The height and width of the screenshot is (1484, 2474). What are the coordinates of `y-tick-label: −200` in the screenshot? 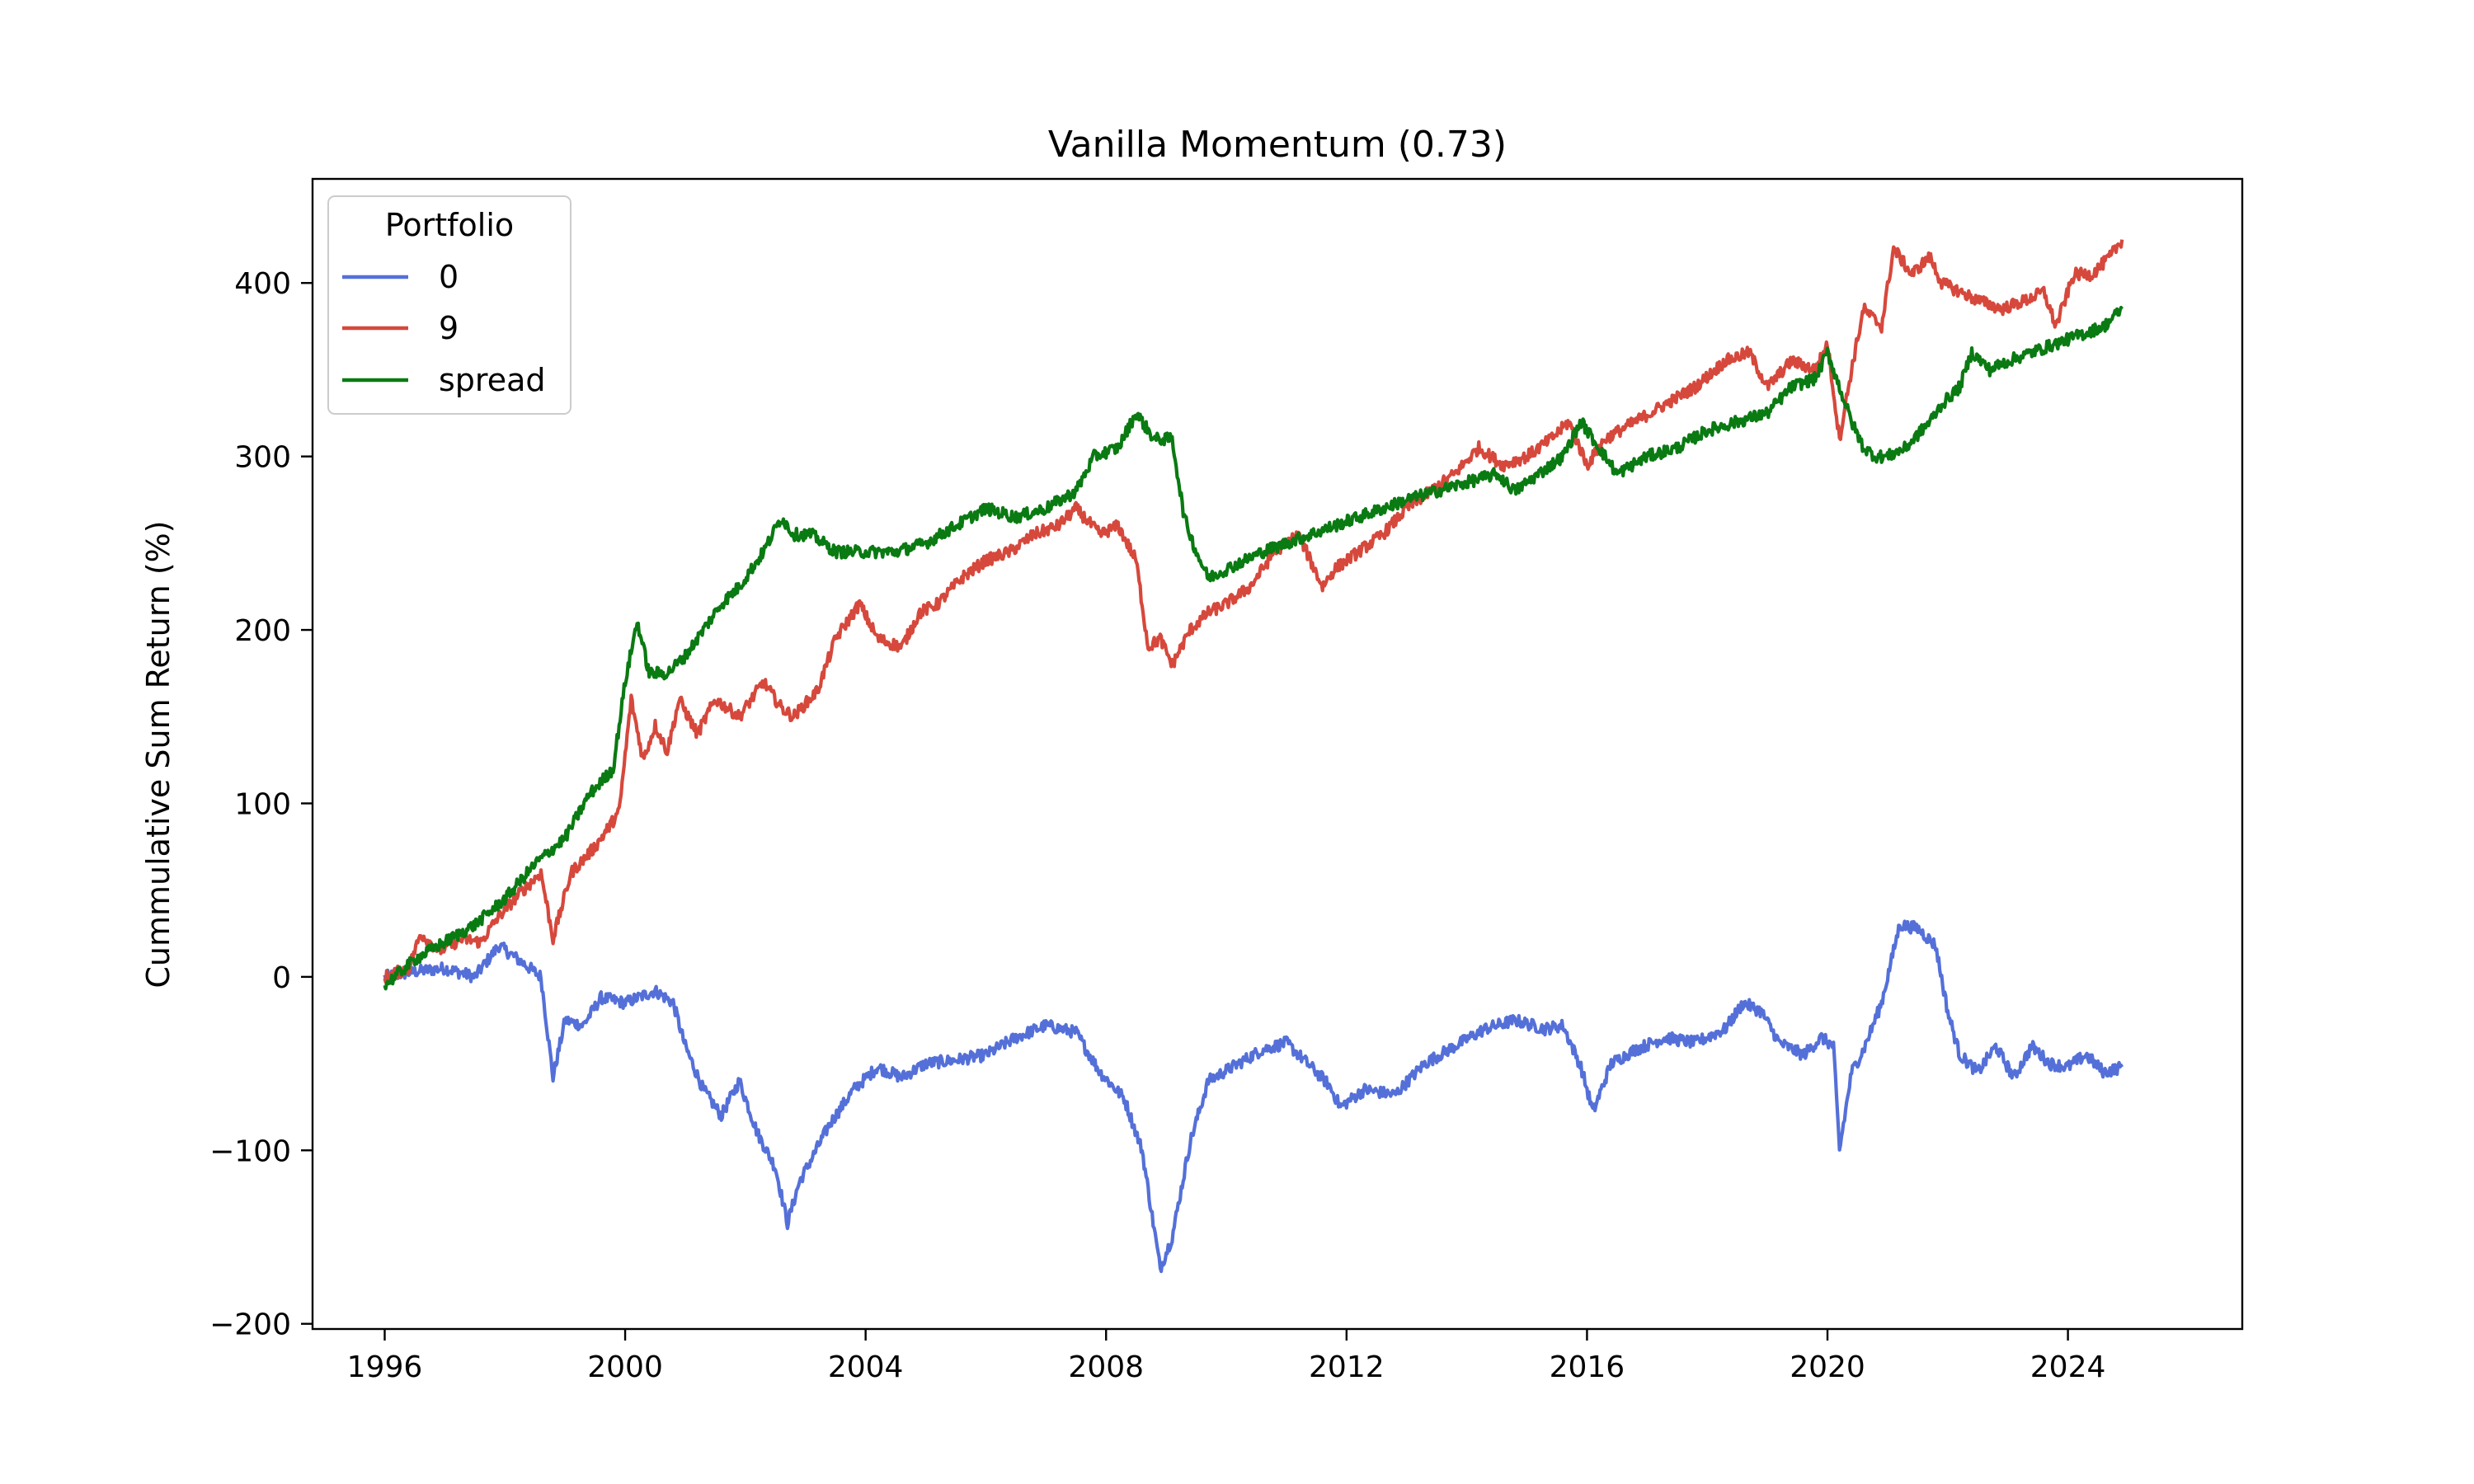 It's located at (250, 1325).